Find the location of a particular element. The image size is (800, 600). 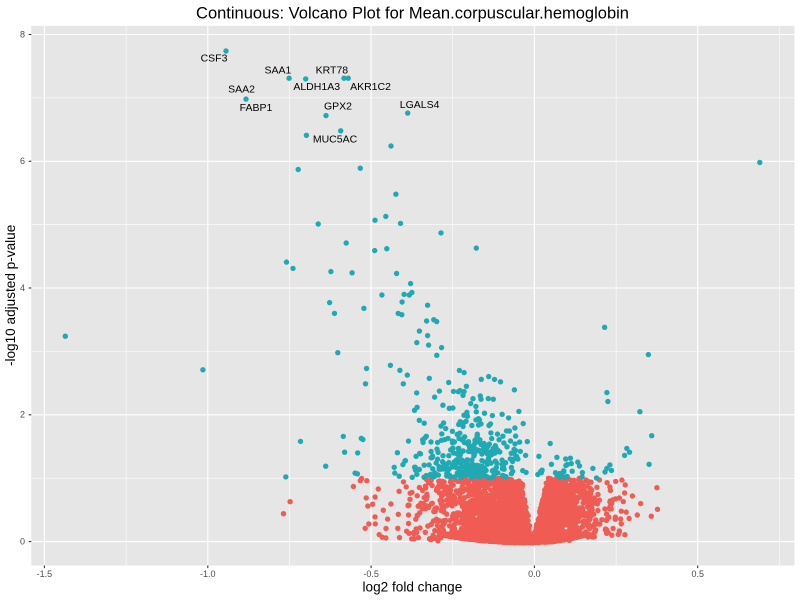

svg-text: 8 is located at coordinates (22, 34).